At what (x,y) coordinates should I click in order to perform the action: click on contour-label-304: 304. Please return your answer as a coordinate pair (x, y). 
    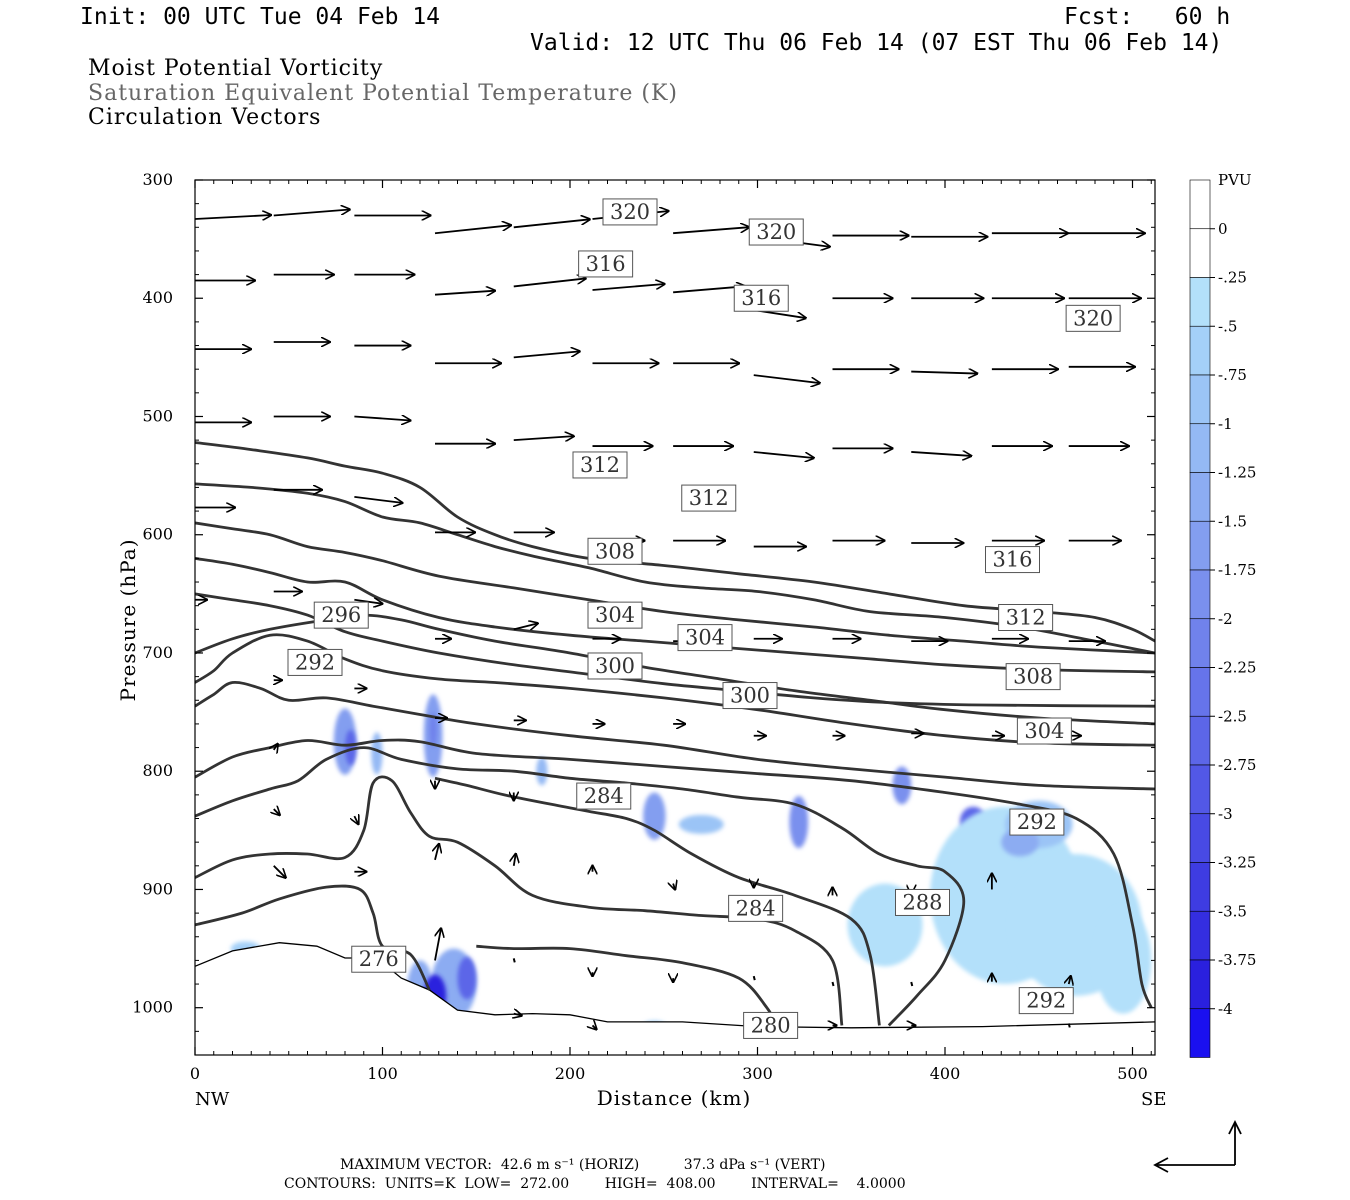
    Looking at the image, I should click on (705, 638).